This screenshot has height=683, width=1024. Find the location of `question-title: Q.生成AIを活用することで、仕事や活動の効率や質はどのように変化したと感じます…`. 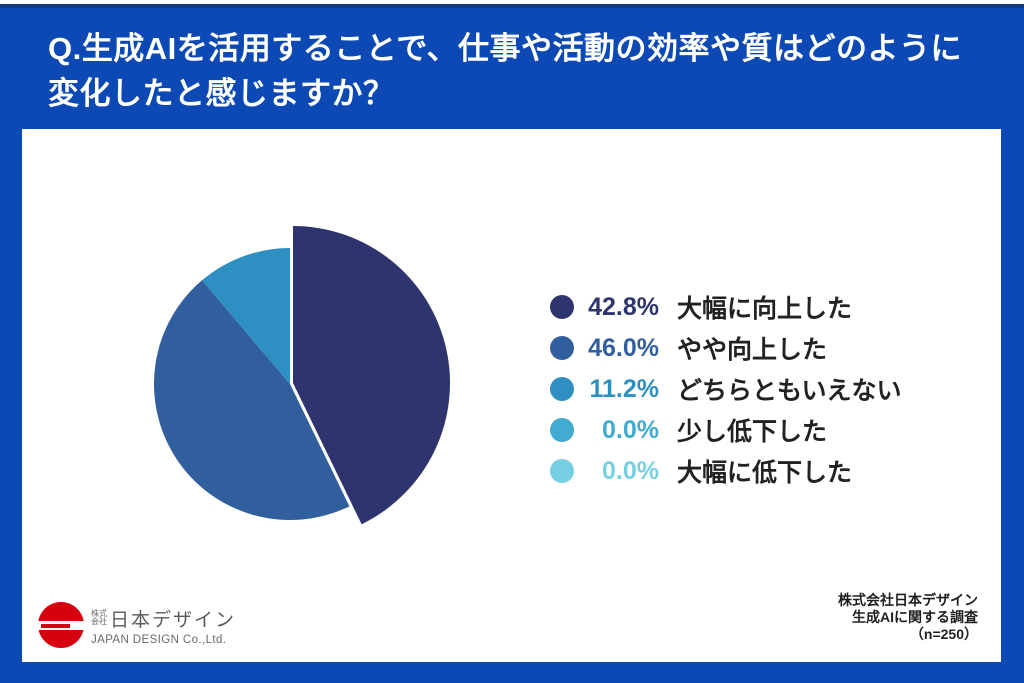

question-title: Q.生成AIを活用することで、仕事や活動の効率や質はどのように変化したと感じます… is located at coordinates (505, 71).